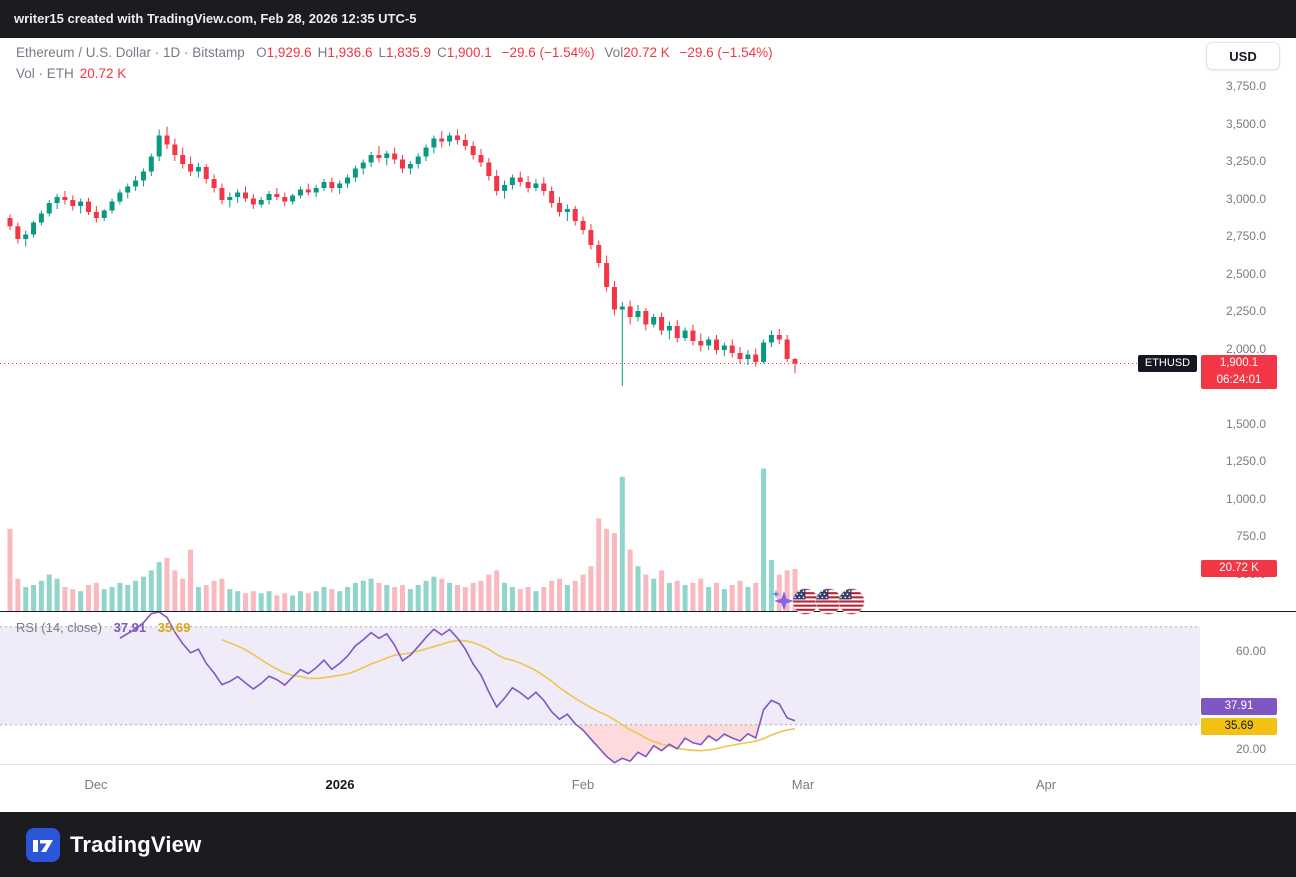 The image size is (1296, 877). I want to click on price-axis-label: 2,250.0, so click(1245, 311).